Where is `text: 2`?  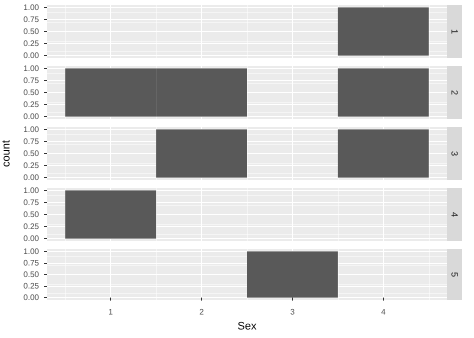
text: 2 is located at coordinates (455, 93).